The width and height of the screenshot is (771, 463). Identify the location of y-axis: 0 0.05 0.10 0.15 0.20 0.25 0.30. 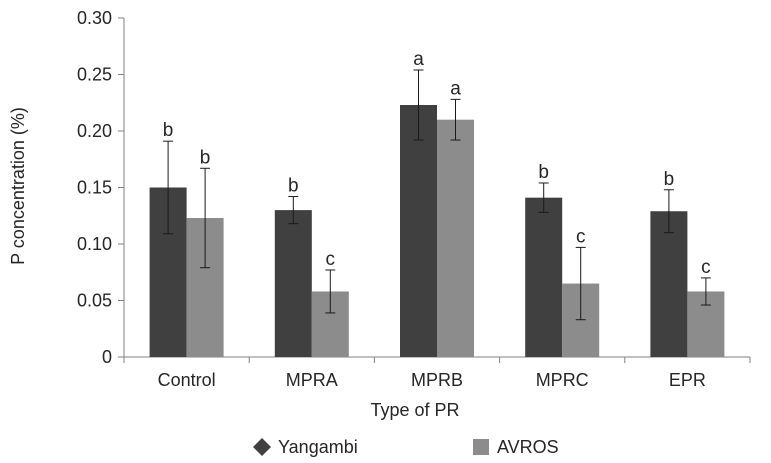
(101, 187).